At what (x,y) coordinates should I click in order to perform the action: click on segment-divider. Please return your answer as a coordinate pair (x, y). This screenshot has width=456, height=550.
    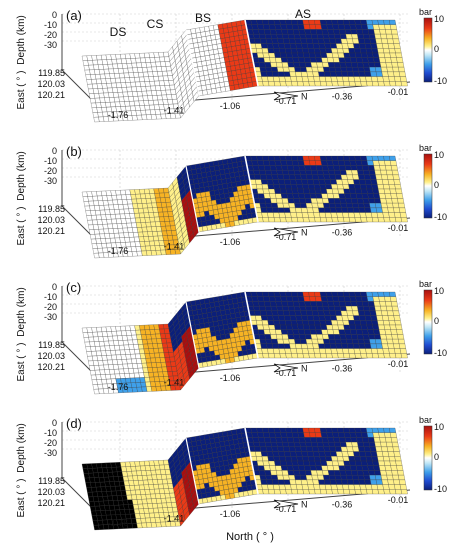
    Looking at the image, I should click on (251, 189).